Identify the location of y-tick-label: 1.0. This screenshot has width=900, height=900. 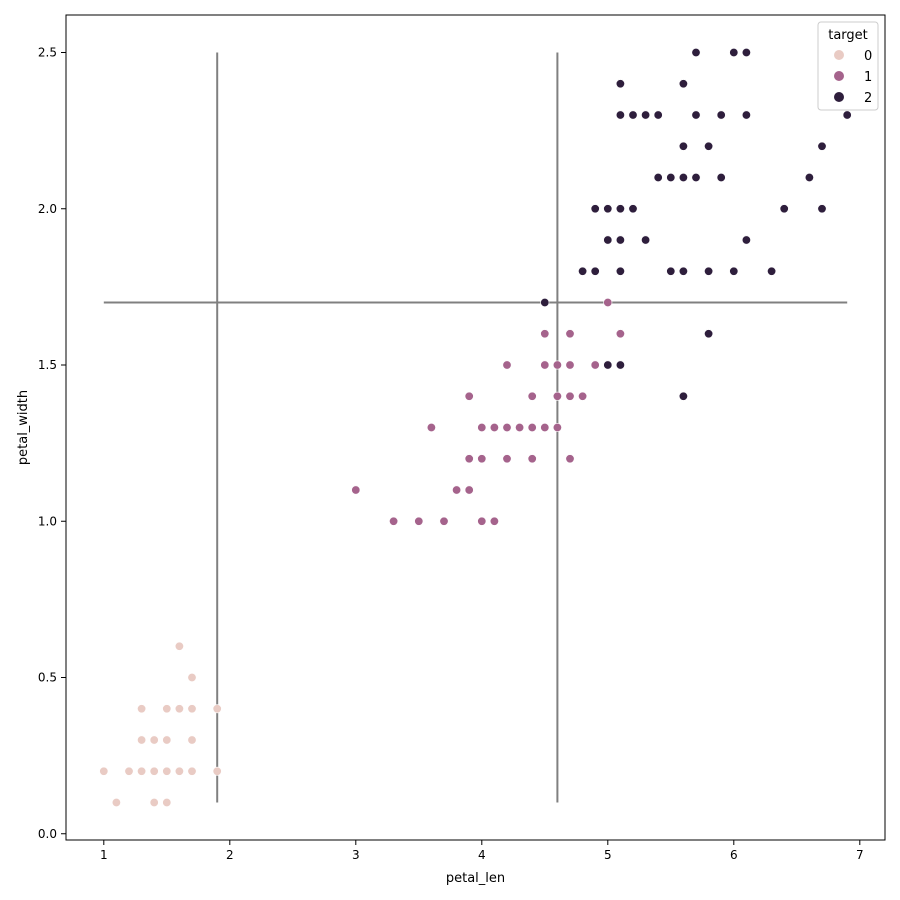
(47, 521).